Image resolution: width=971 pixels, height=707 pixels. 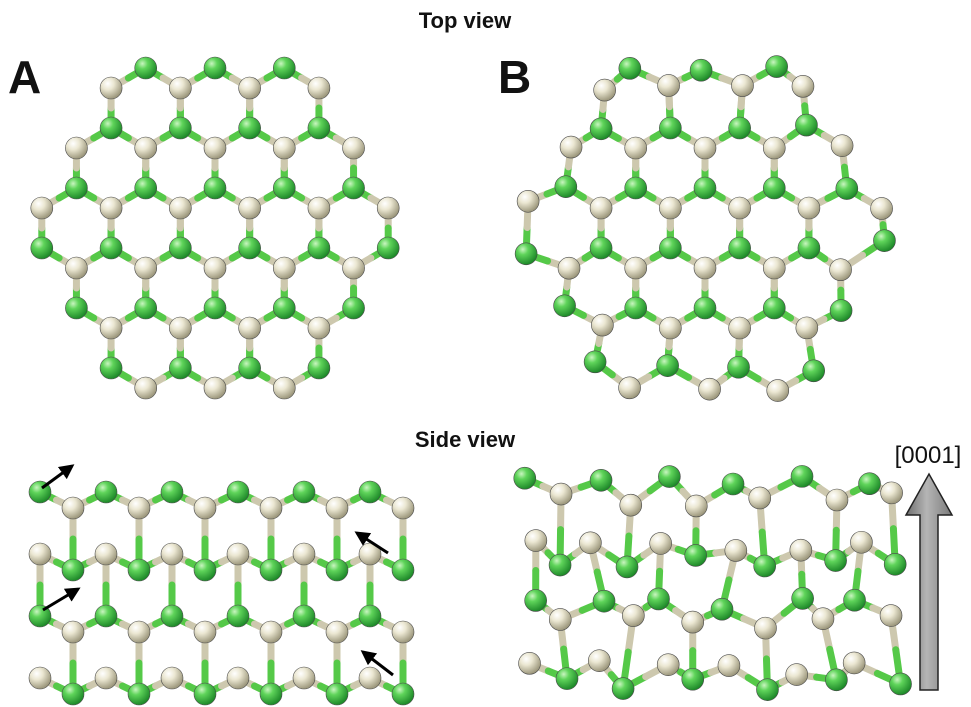 What do you see at coordinates (221, 593) in the screenshot?
I see `side-view-ideal-lattice` at bounding box center [221, 593].